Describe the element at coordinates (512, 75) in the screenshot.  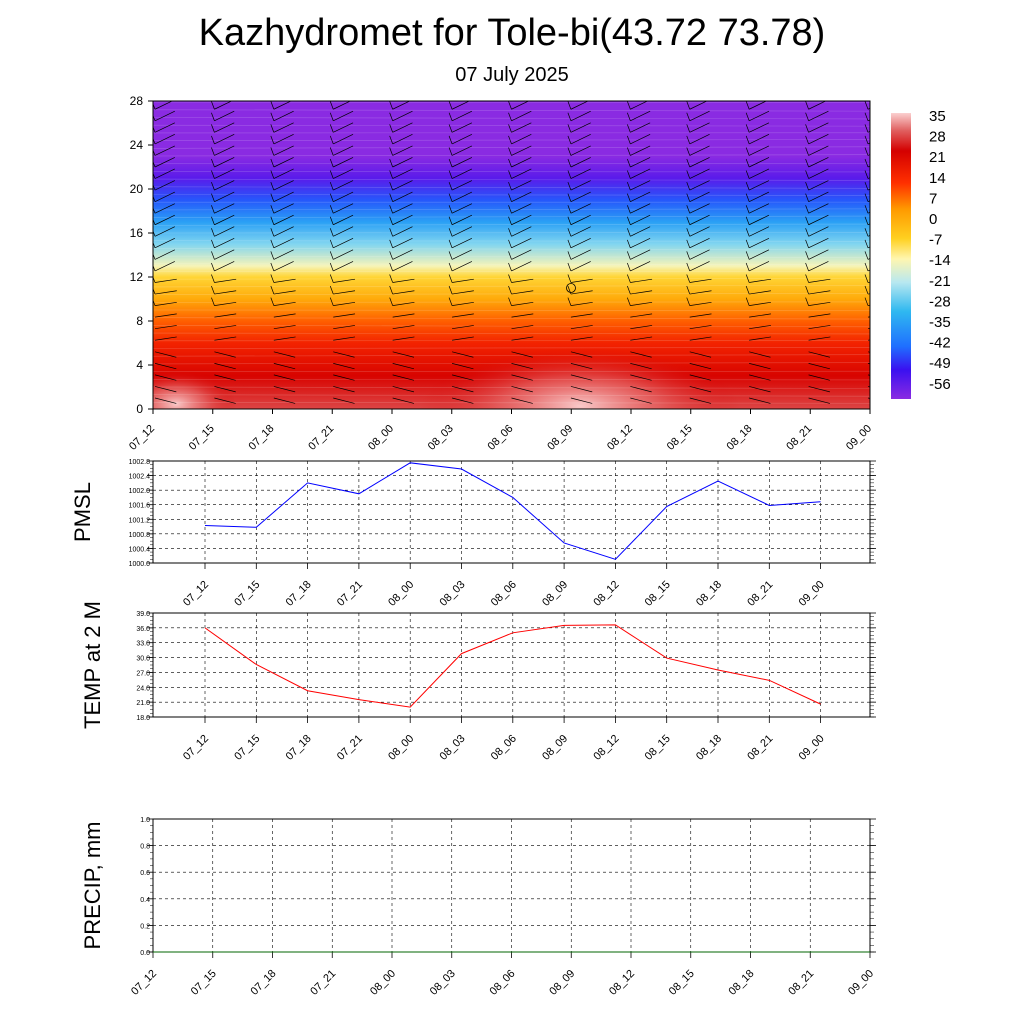
I see `chart-subtitle: 07 July 2025` at that location.